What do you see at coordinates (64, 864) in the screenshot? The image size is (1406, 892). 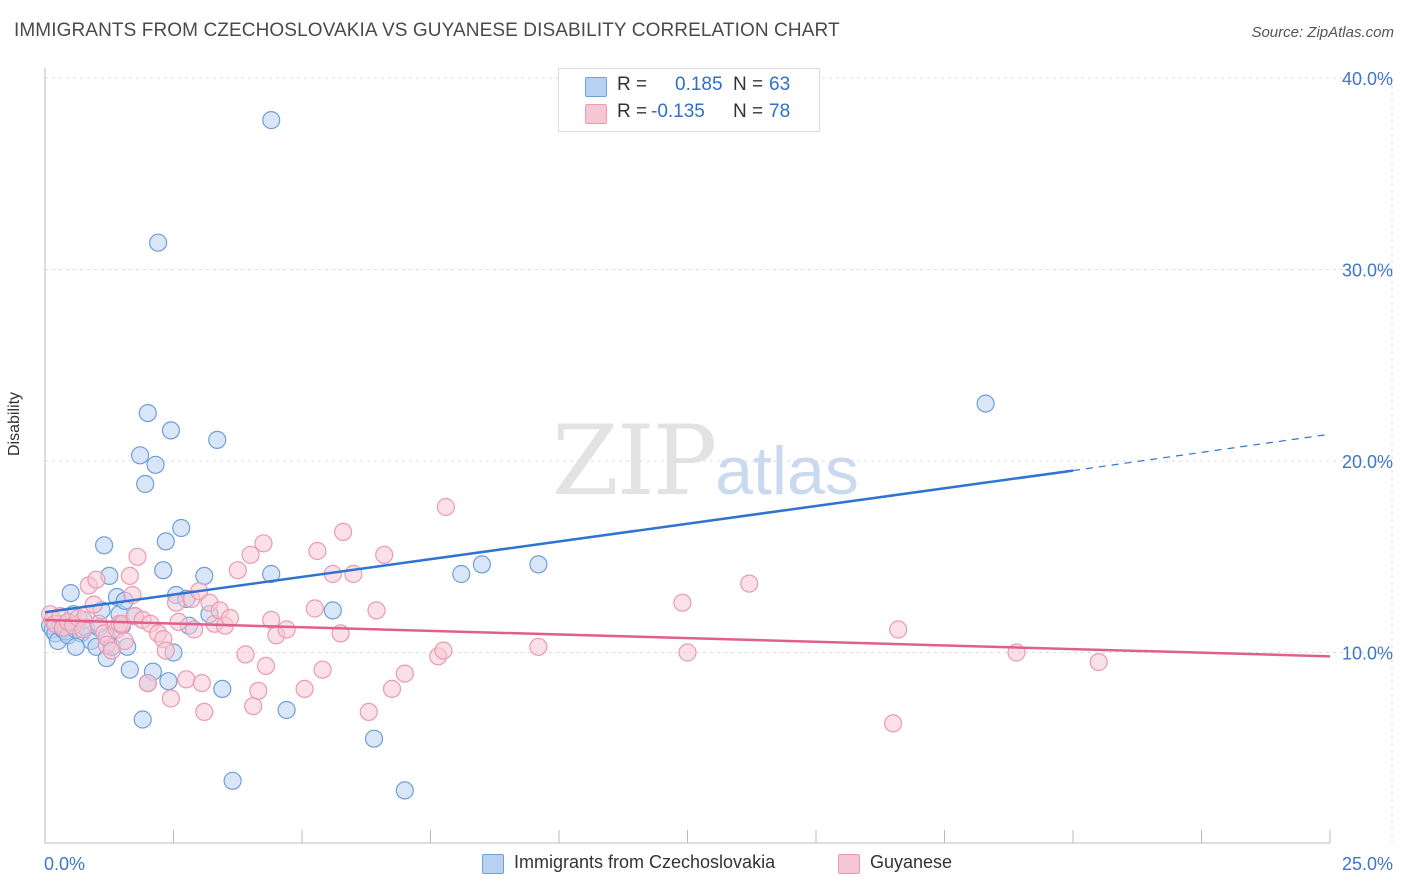 I see `x-tick-label: 0.0%` at bounding box center [64, 864].